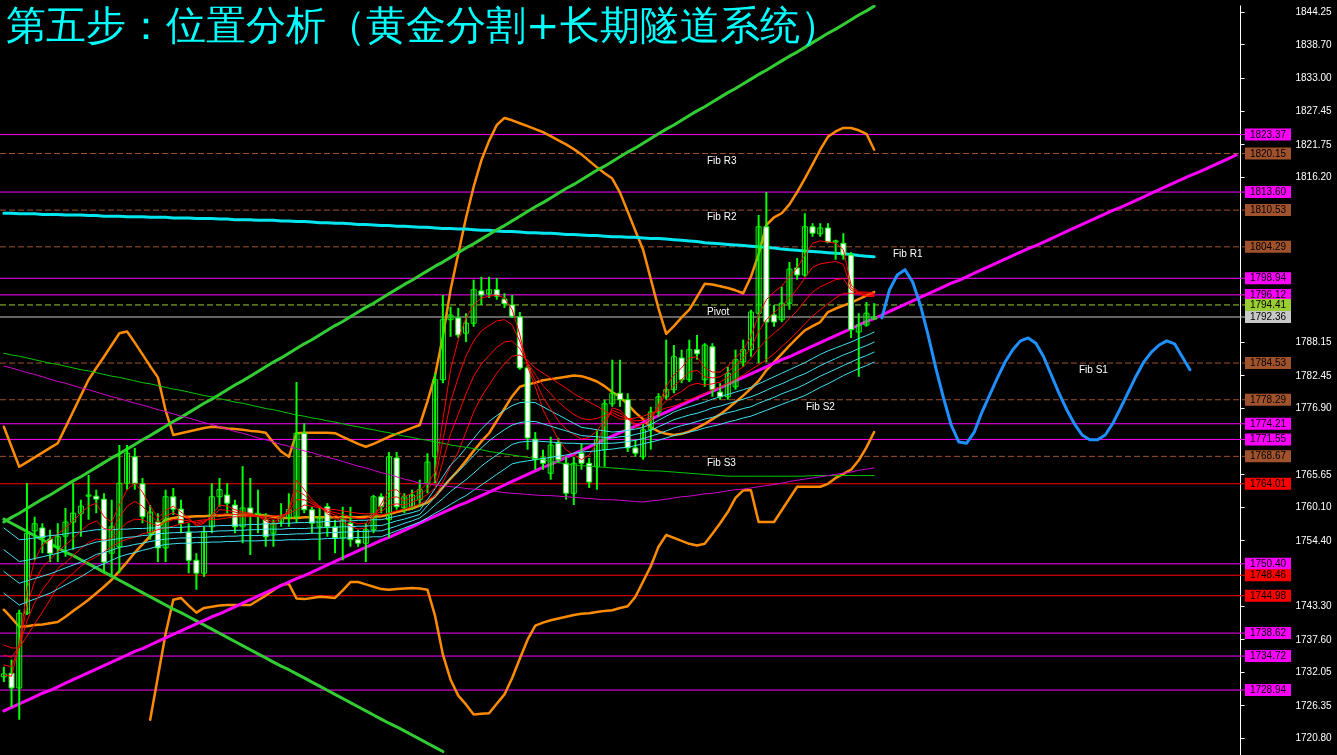 This screenshot has width=1337, height=755. I want to click on y-tick-label: 1732.05, so click(1314, 672).